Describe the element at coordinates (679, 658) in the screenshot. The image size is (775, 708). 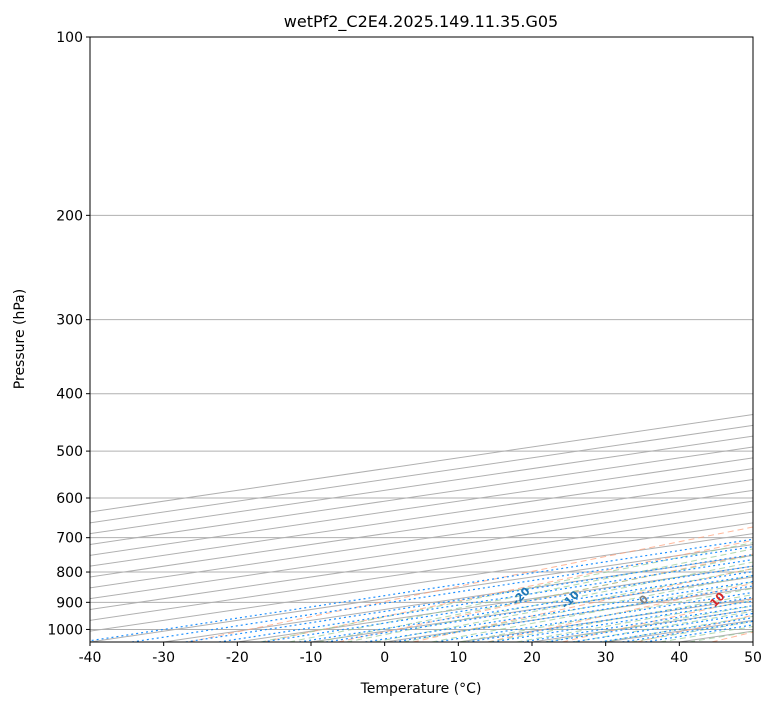
I see `x-tick-label: 40` at that location.